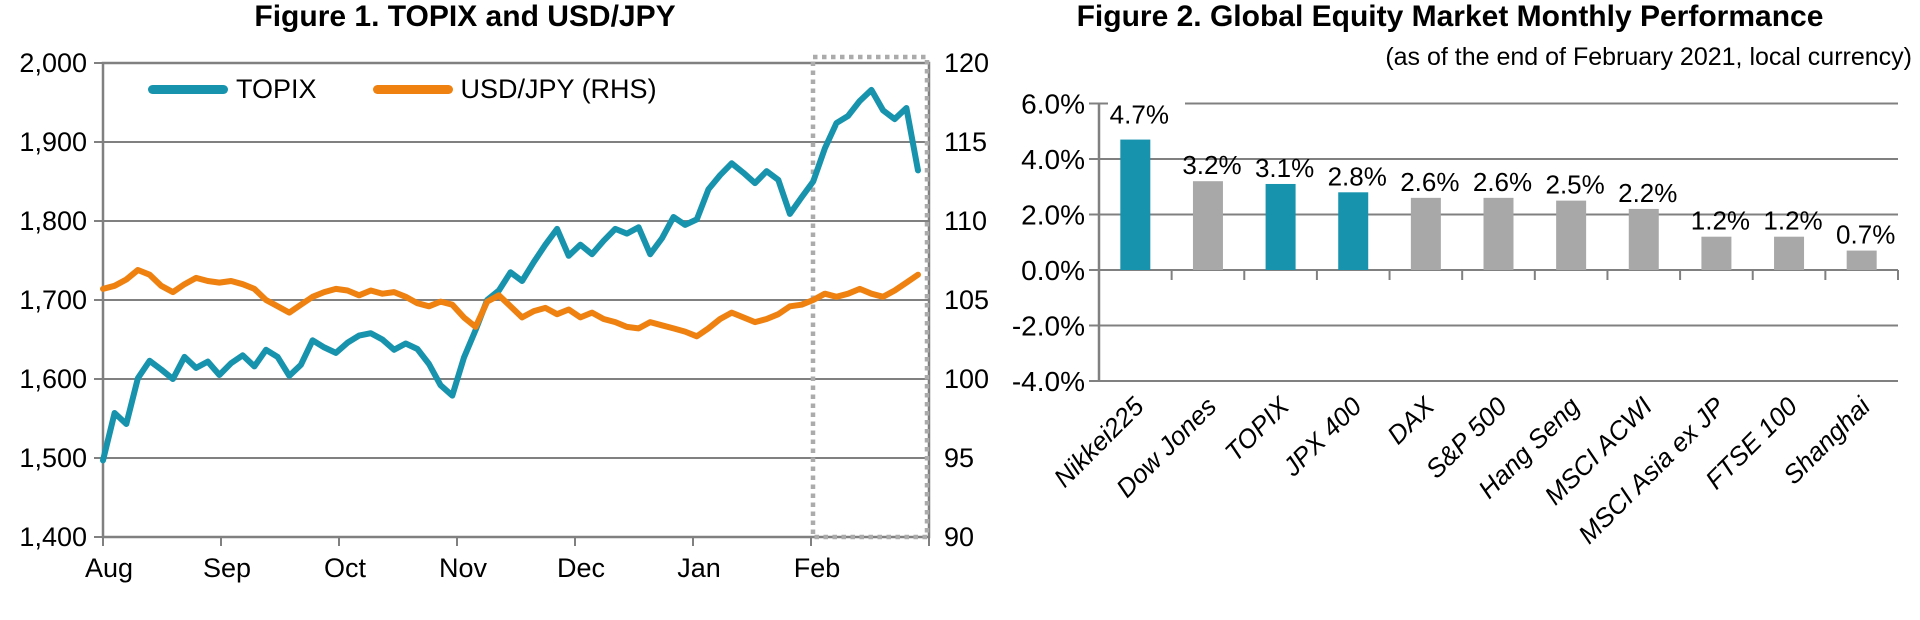 Image resolution: width=1920 pixels, height=620 pixels. I want to click on bar-shanghai, so click(1861, 260).